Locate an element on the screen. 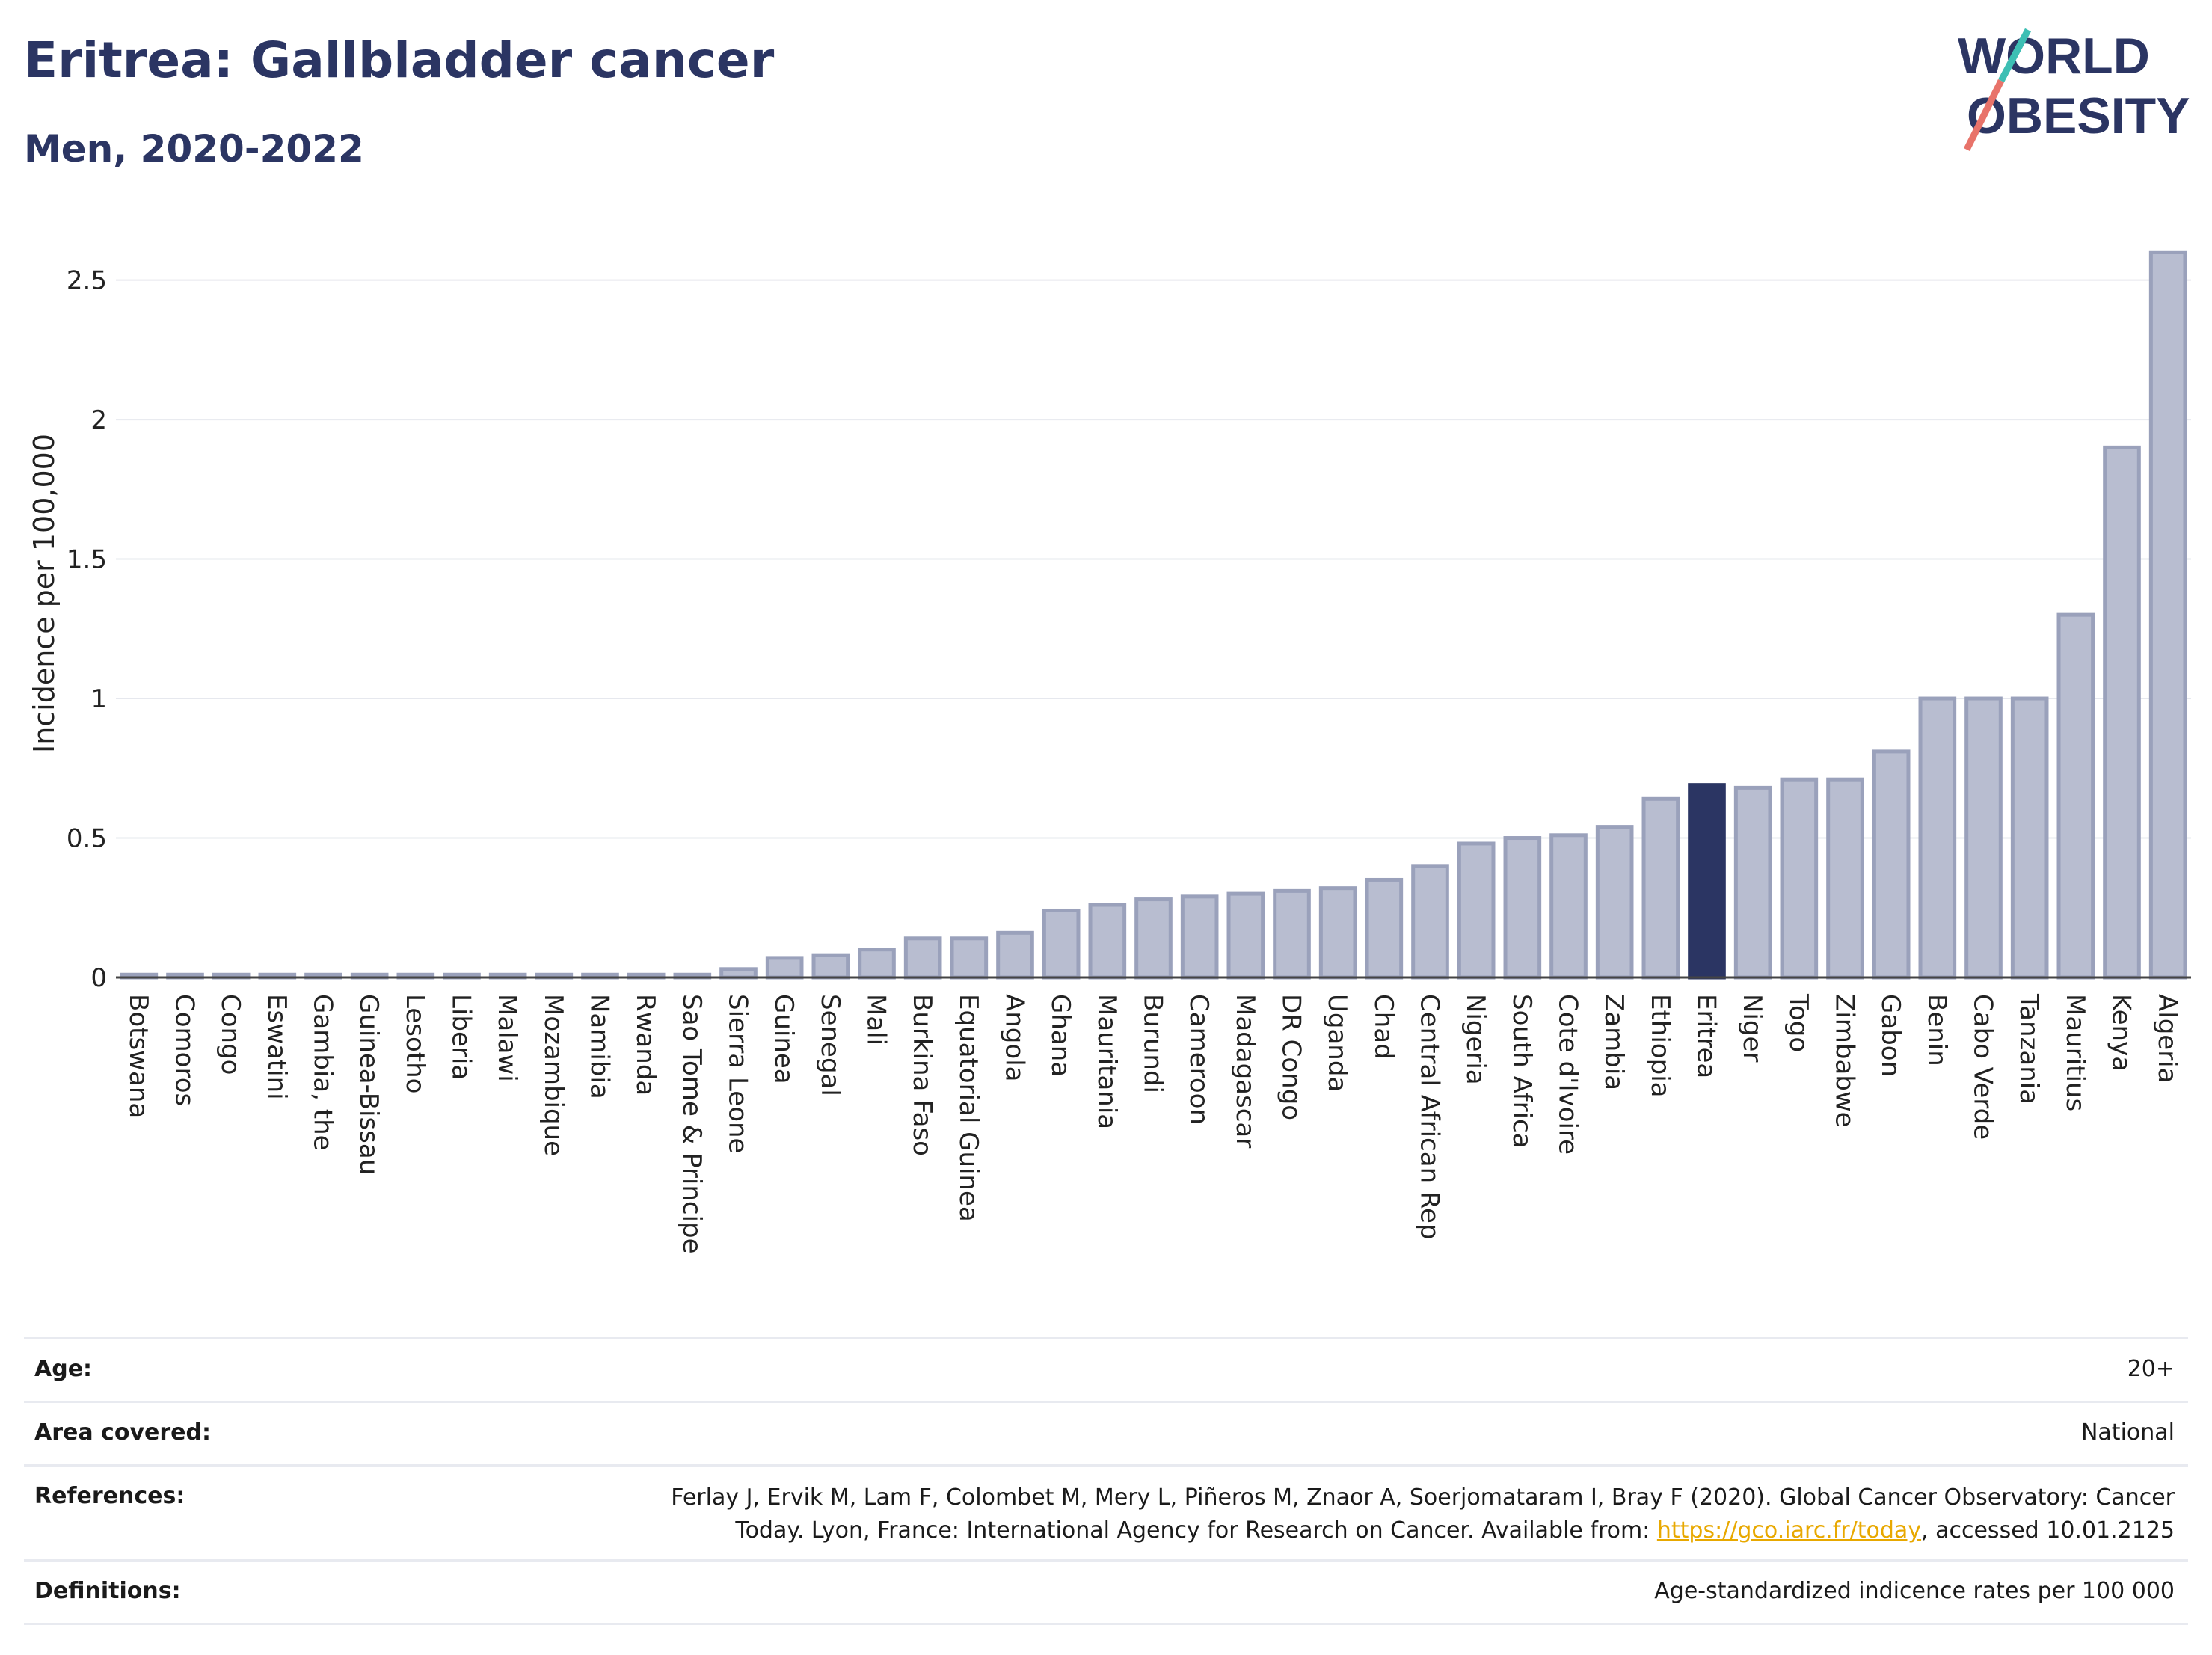 This screenshot has width=2212, height=1655. y-tick-label: 0.5 is located at coordinates (87, 839).